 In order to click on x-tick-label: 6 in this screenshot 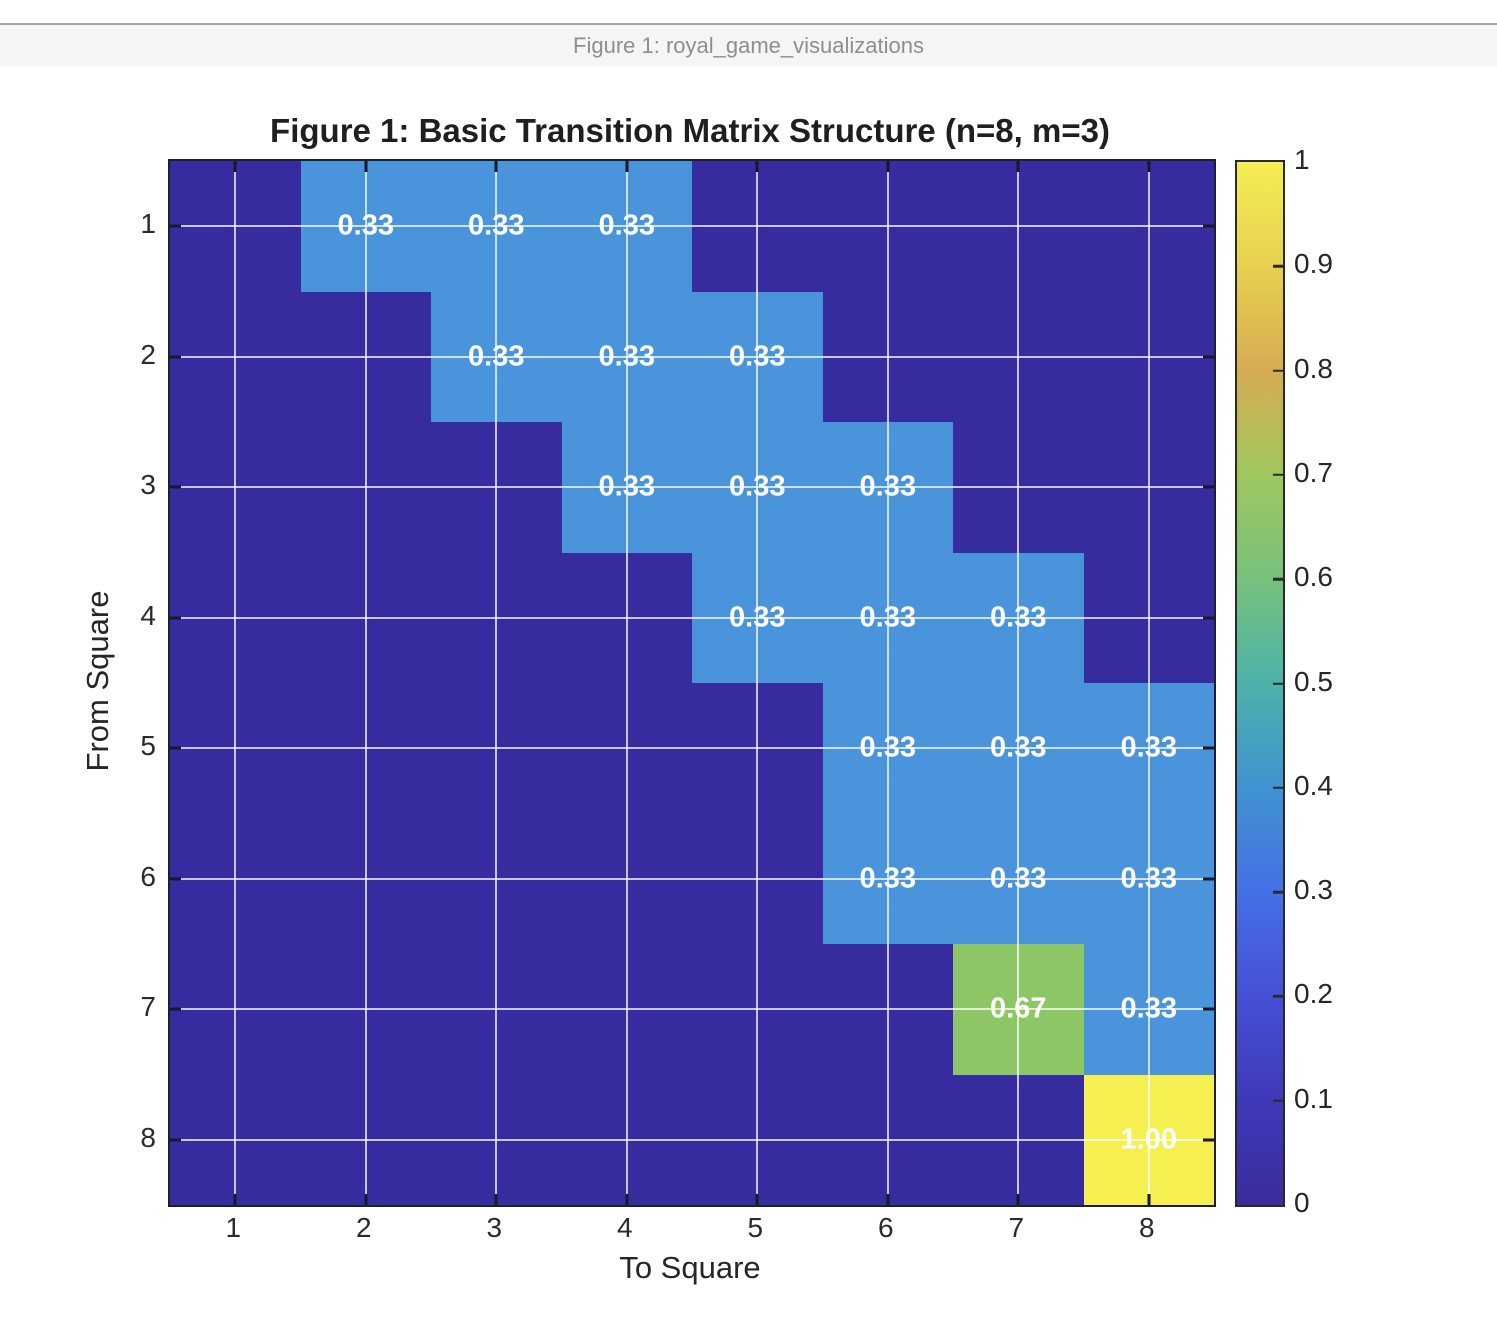, I will do `click(885, 1227)`.